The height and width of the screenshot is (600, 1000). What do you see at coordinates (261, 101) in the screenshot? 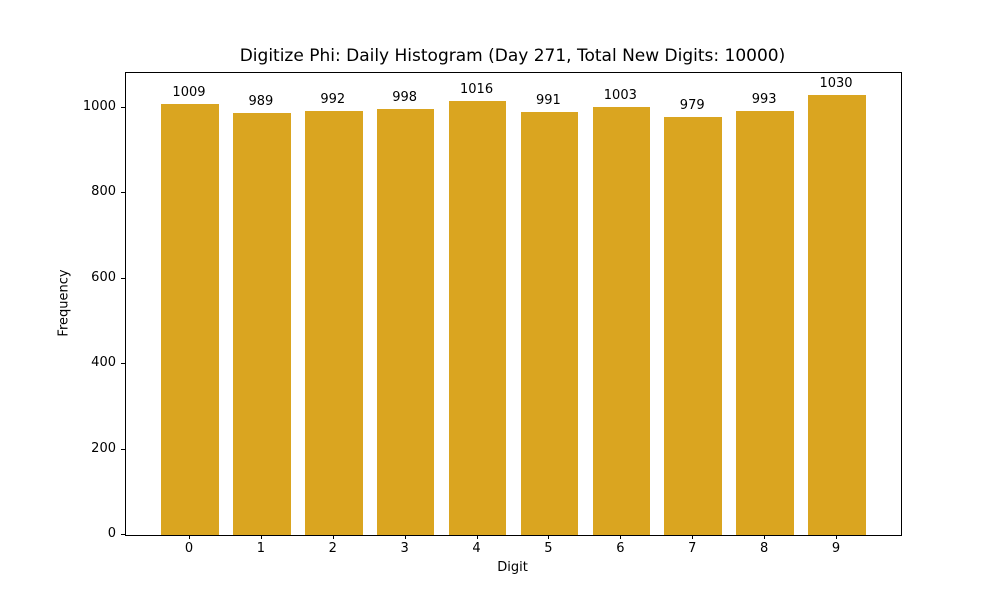
I see `bar-value-label-1: 989` at bounding box center [261, 101].